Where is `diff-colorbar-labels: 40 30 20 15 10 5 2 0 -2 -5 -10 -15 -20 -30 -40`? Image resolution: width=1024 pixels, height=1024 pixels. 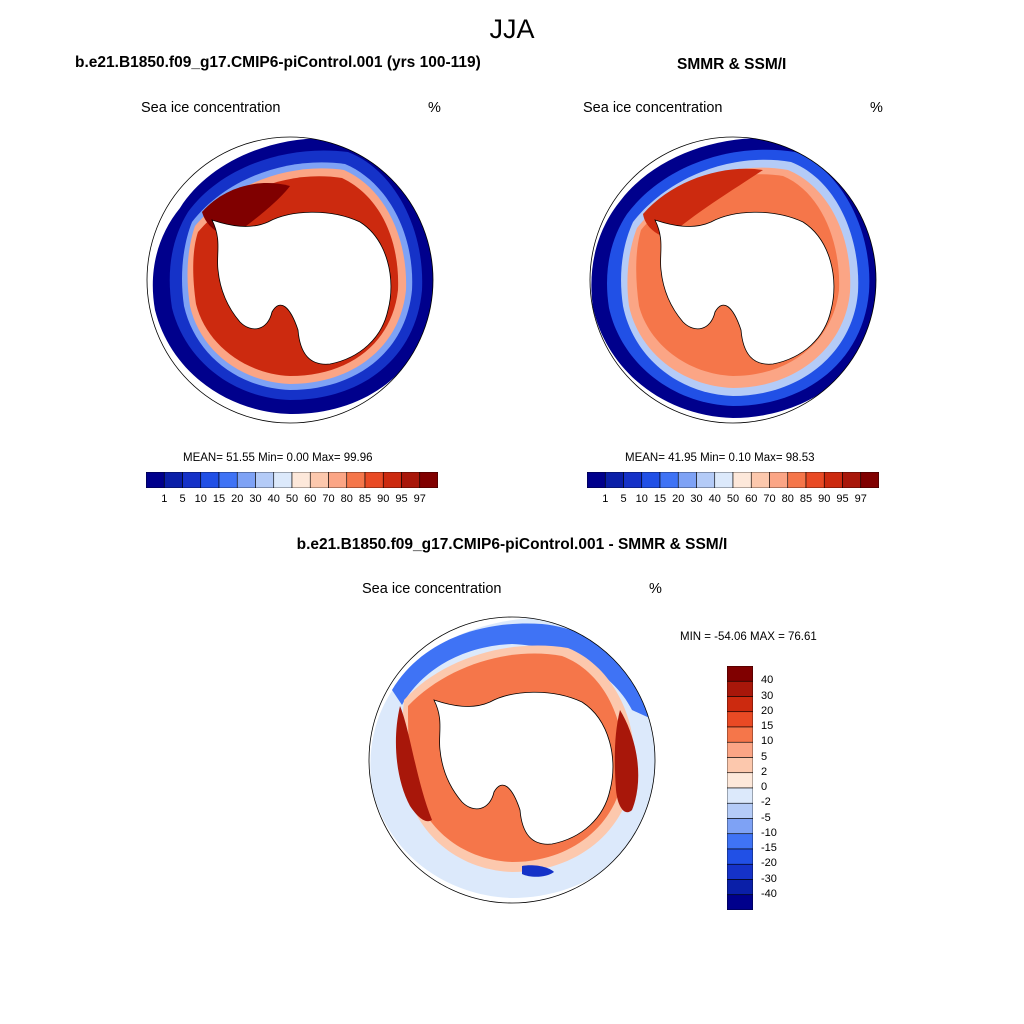
diff-colorbar-labels: 40 30 20 15 10 5 2 0 -2 -5 -10 -15 -20 -30 -40 is located at coordinates (777, 788).